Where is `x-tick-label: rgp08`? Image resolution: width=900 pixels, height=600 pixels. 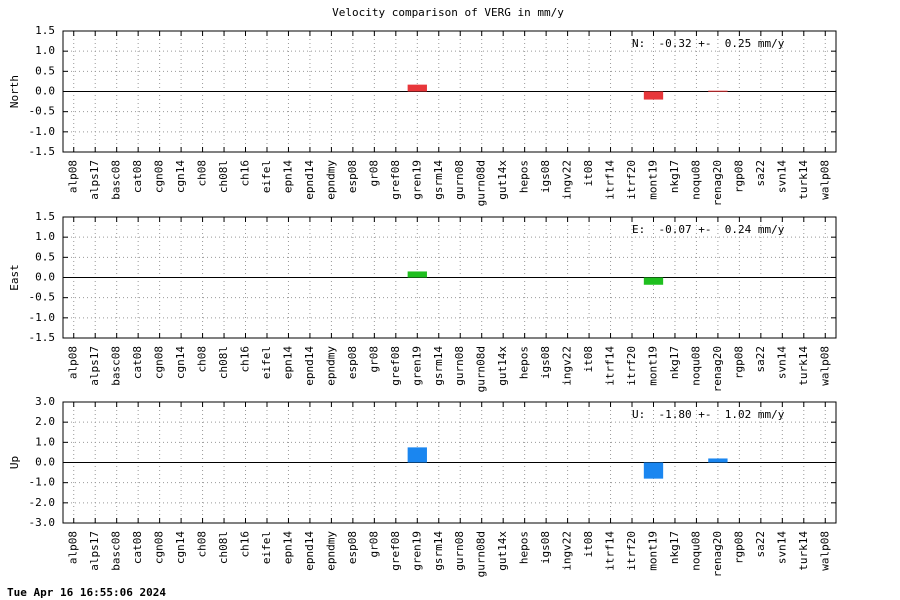
x-tick-label: rgp08 is located at coordinates (738, 547).